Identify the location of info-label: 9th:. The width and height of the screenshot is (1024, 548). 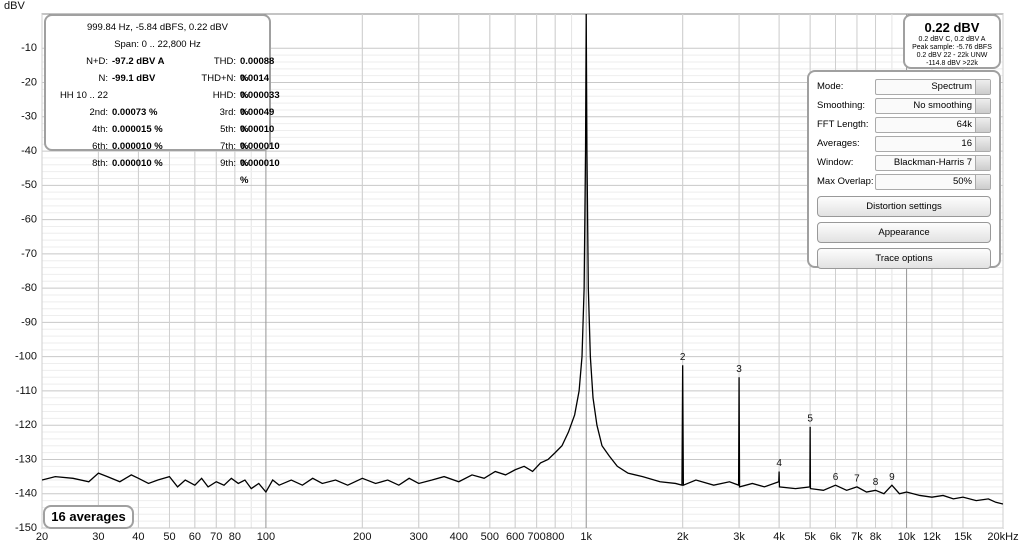
(228, 163).